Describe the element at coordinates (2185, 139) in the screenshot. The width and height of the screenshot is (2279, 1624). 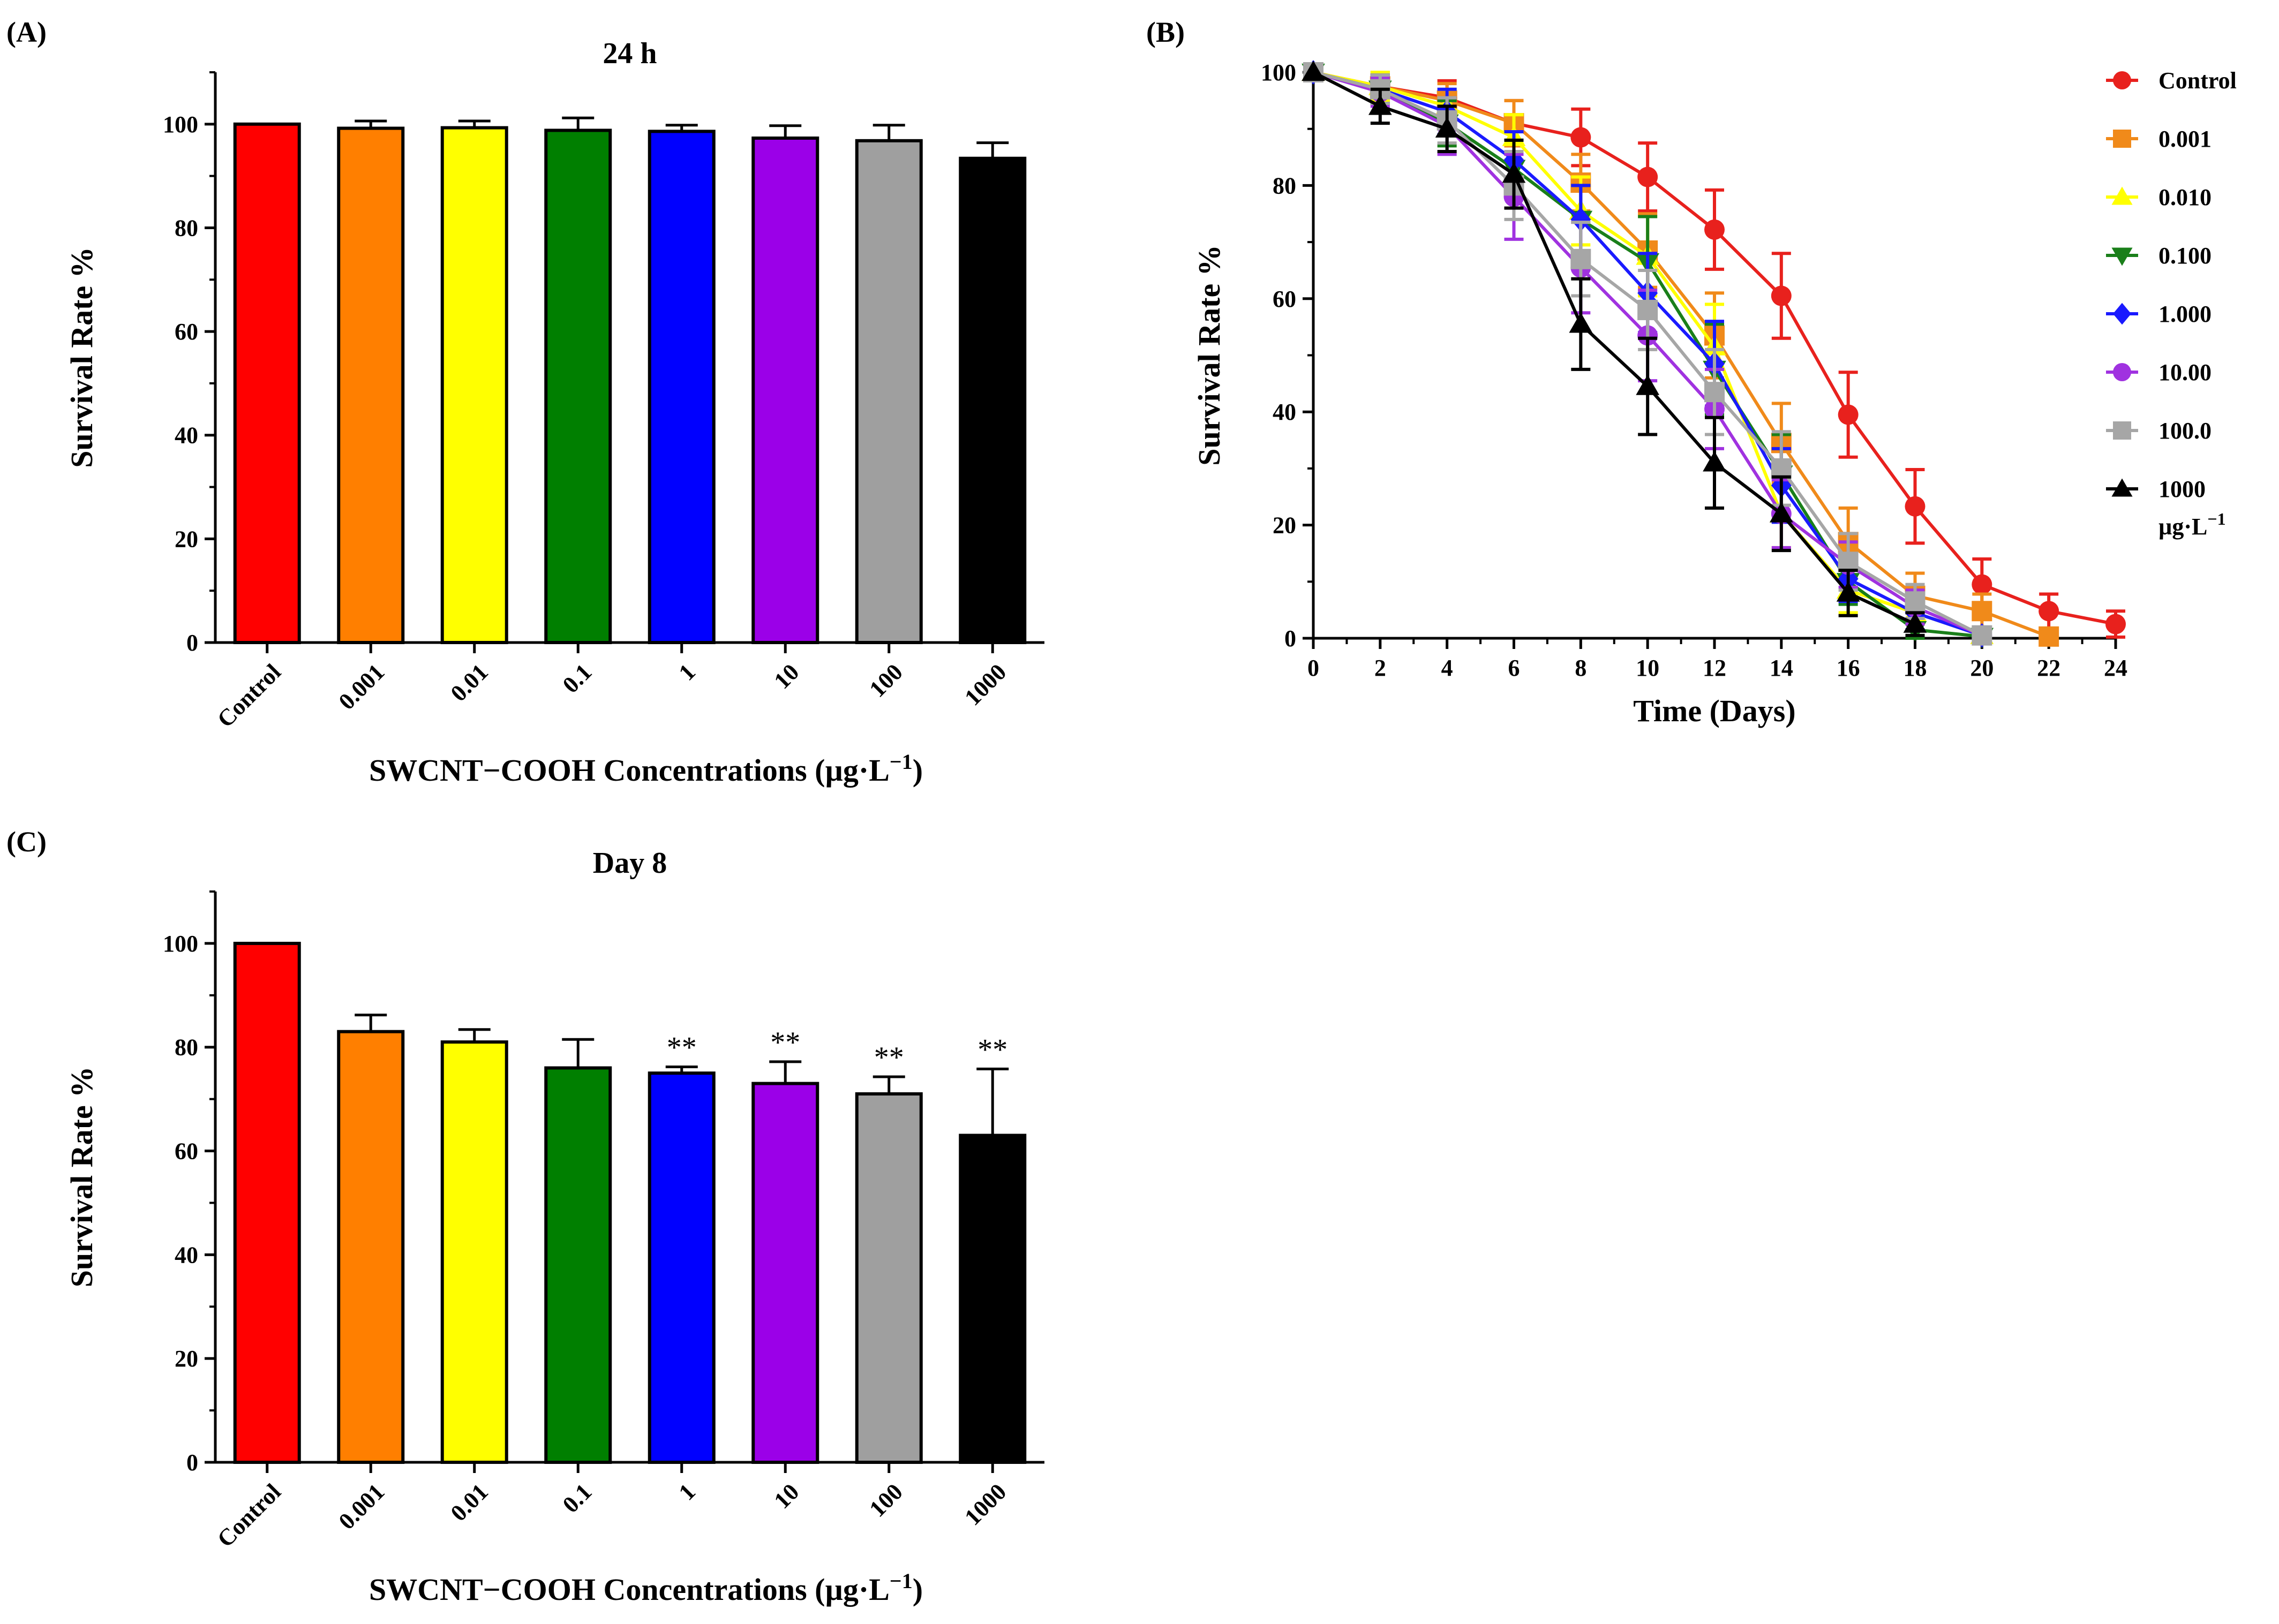
I see `panel-b-legend-label: 0.001` at that location.